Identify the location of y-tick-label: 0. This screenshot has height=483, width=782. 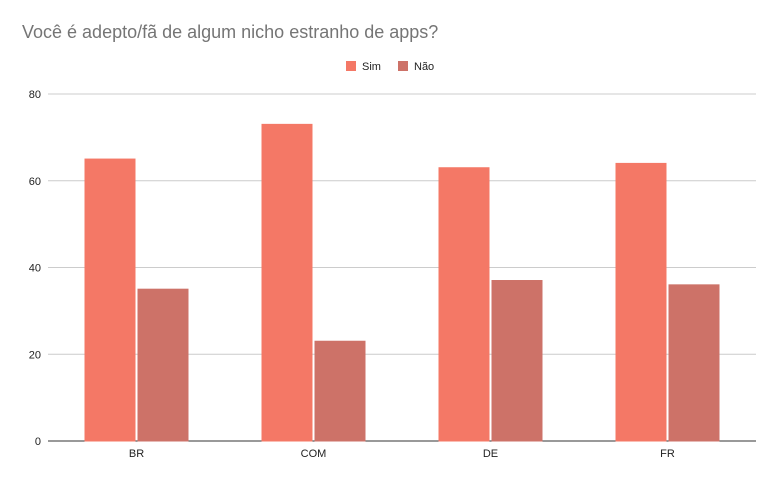
(38, 442).